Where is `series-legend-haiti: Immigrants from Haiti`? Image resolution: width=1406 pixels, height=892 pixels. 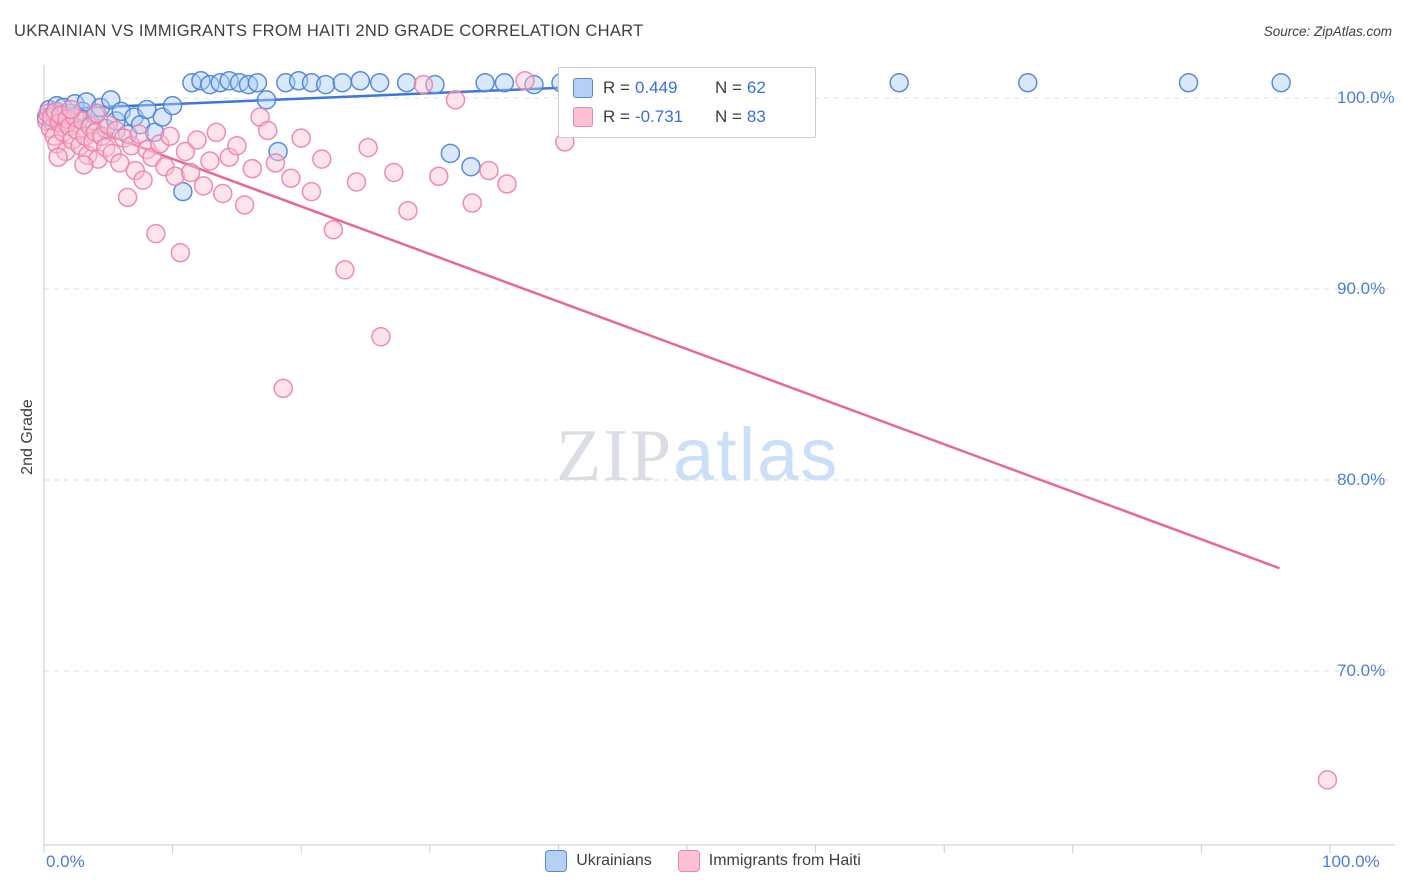 series-legend-haiti: Immigrants from Haiti is located at coordinates (769, 861).